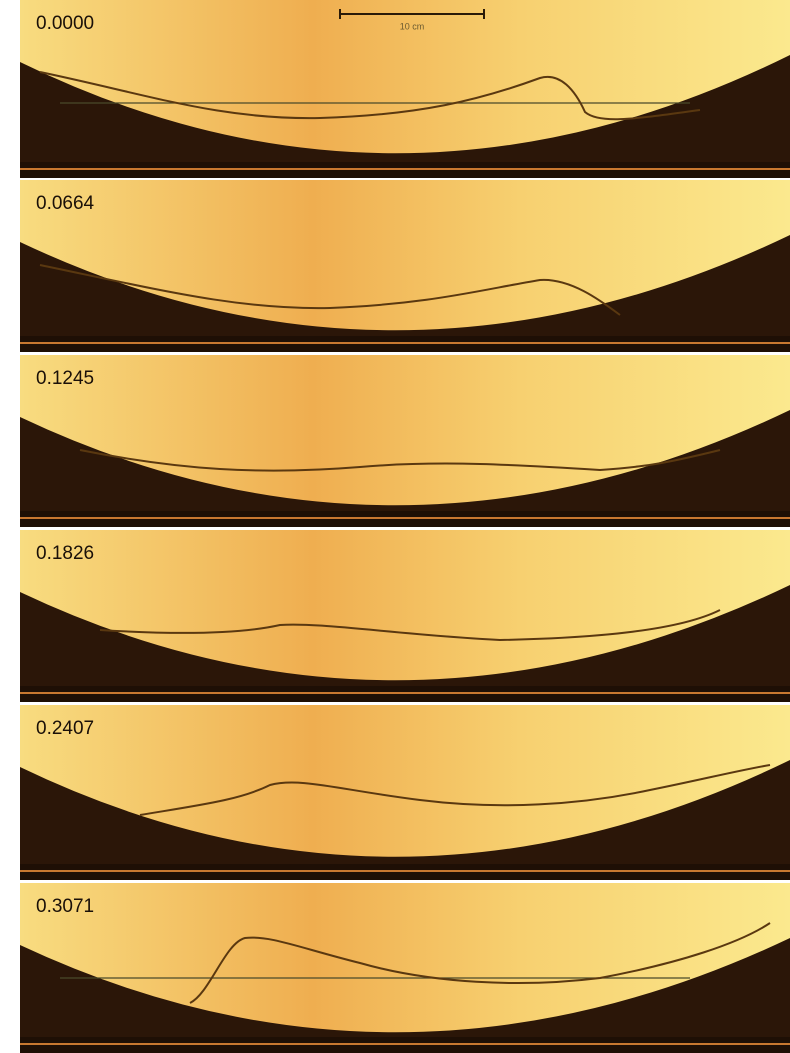 The width and height of the screenshot is (790, 1053). I want to click on time-label: 0.2407, so click(65, 728).